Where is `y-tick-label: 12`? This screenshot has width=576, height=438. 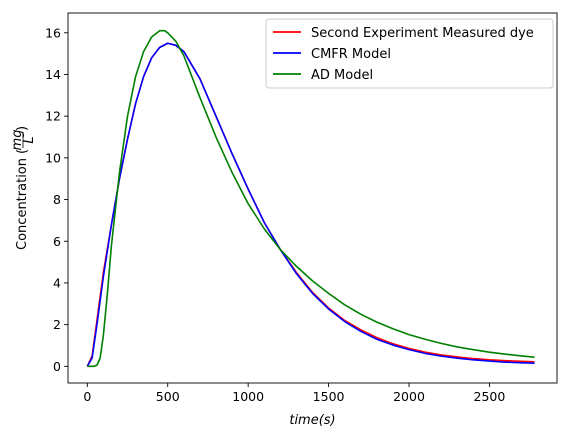 y-tick-label: 12 is located at coordinates (53, 116).